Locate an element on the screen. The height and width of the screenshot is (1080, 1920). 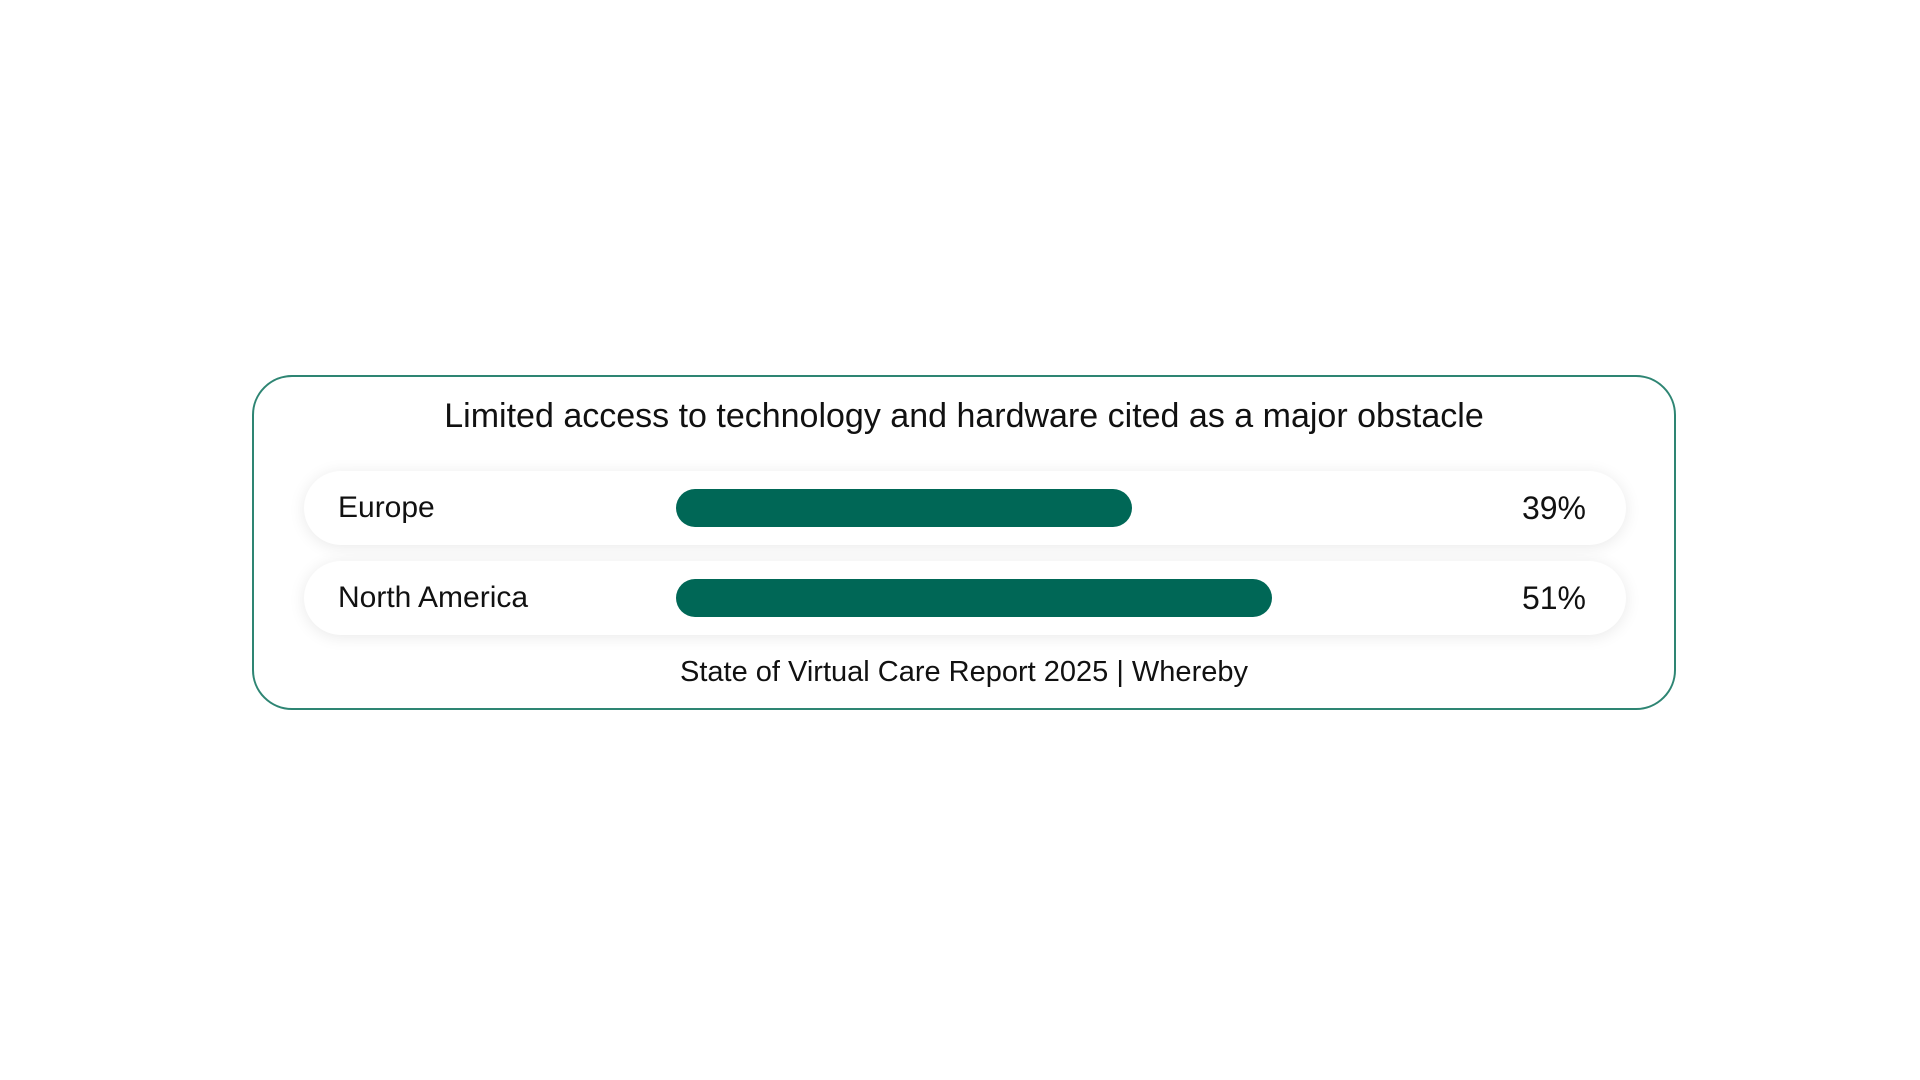
bar-track-north-america is located at coordinates (1056, 598).